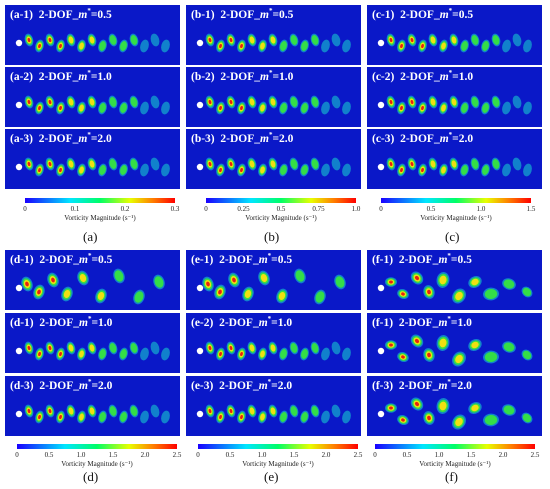 The width and height of the screenshot is (550, 489). I want to click on caption-f: (f), so click(451, 476).